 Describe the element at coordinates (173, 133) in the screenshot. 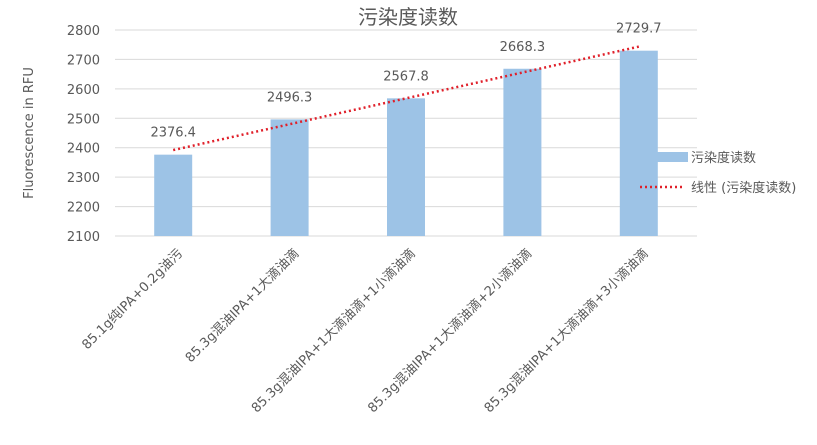

I see `data-label: 2376.4` at that location.